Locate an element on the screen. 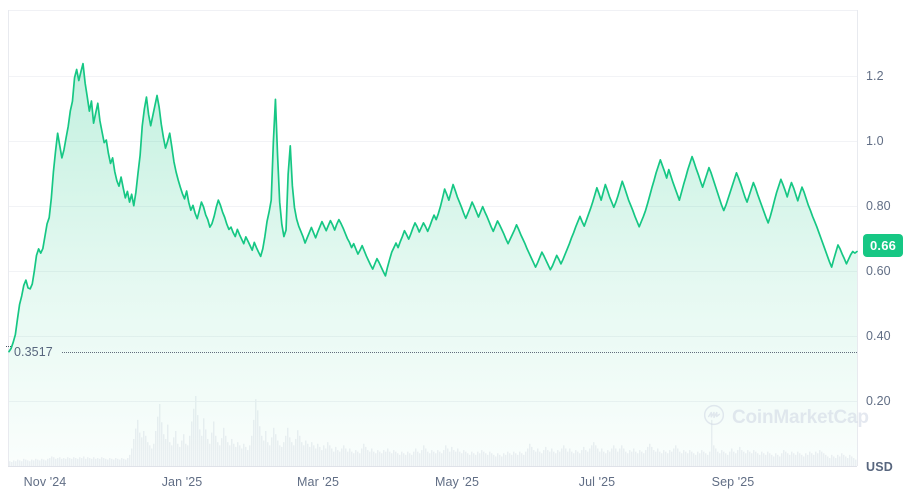  x-axis-tick-label: Sep '25 is located at coordinates (733, 482).